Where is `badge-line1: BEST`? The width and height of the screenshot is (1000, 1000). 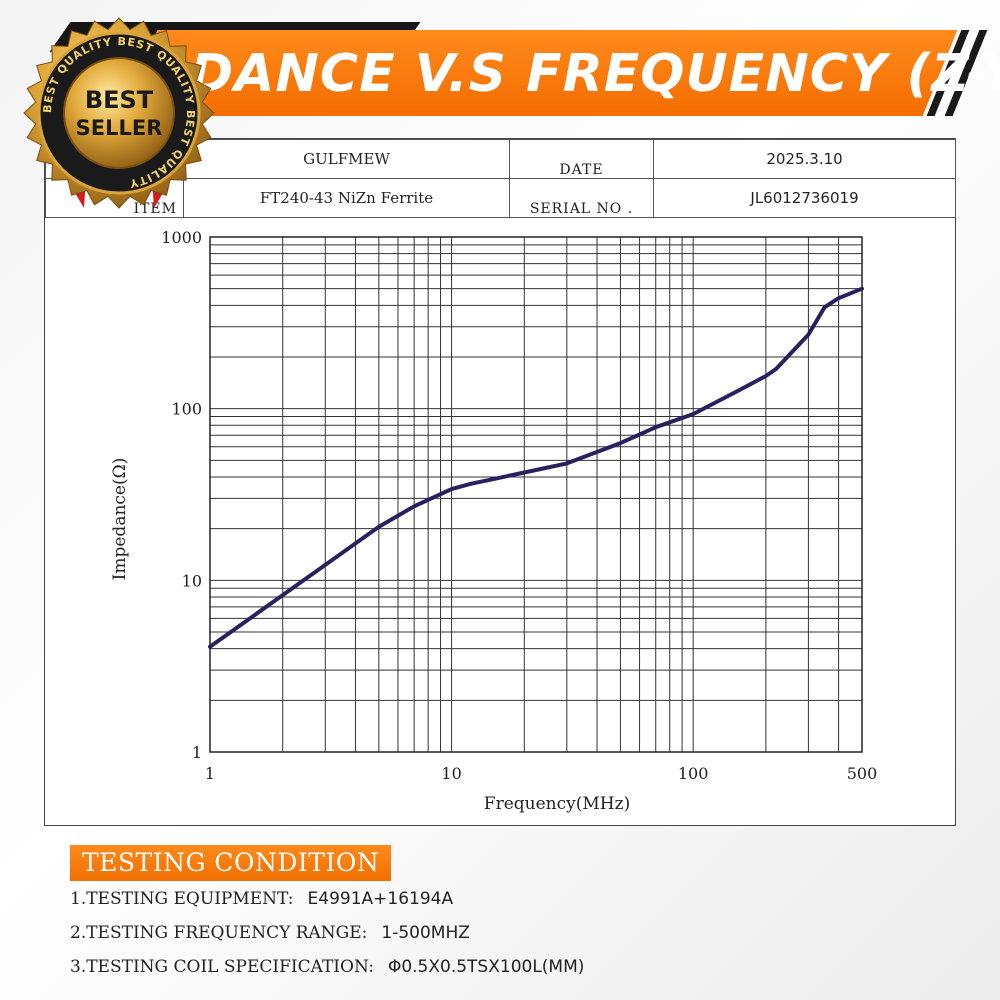 badge-line1: BEST is located at coordinates (119, 100).